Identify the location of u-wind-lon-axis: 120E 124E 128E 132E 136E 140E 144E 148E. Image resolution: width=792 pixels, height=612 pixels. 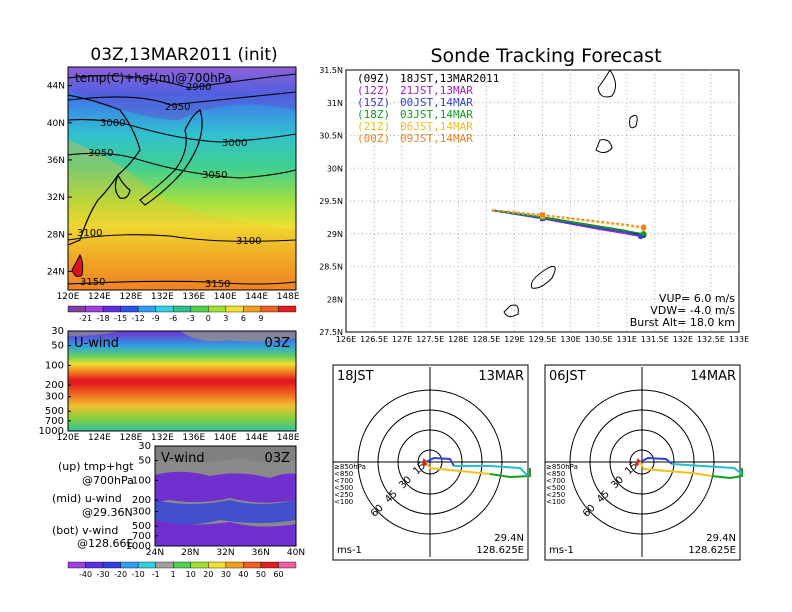
(178, 438).